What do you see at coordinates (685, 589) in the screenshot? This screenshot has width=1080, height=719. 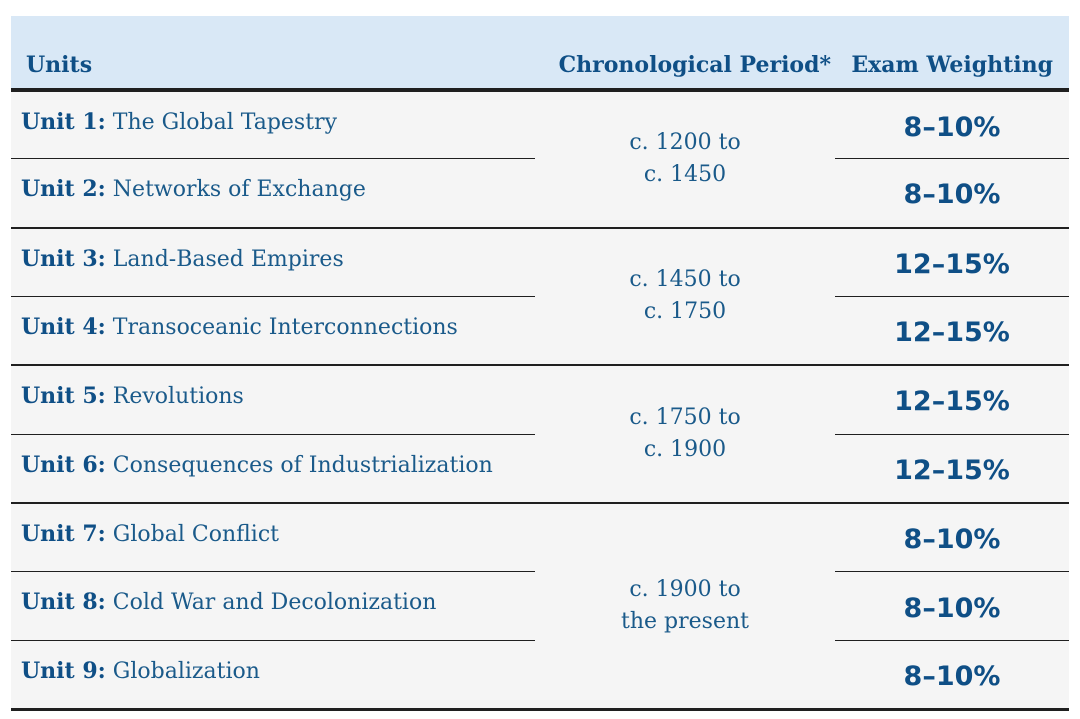 I see `period-start: c. 1900 to` at bounding box center [685, 589].